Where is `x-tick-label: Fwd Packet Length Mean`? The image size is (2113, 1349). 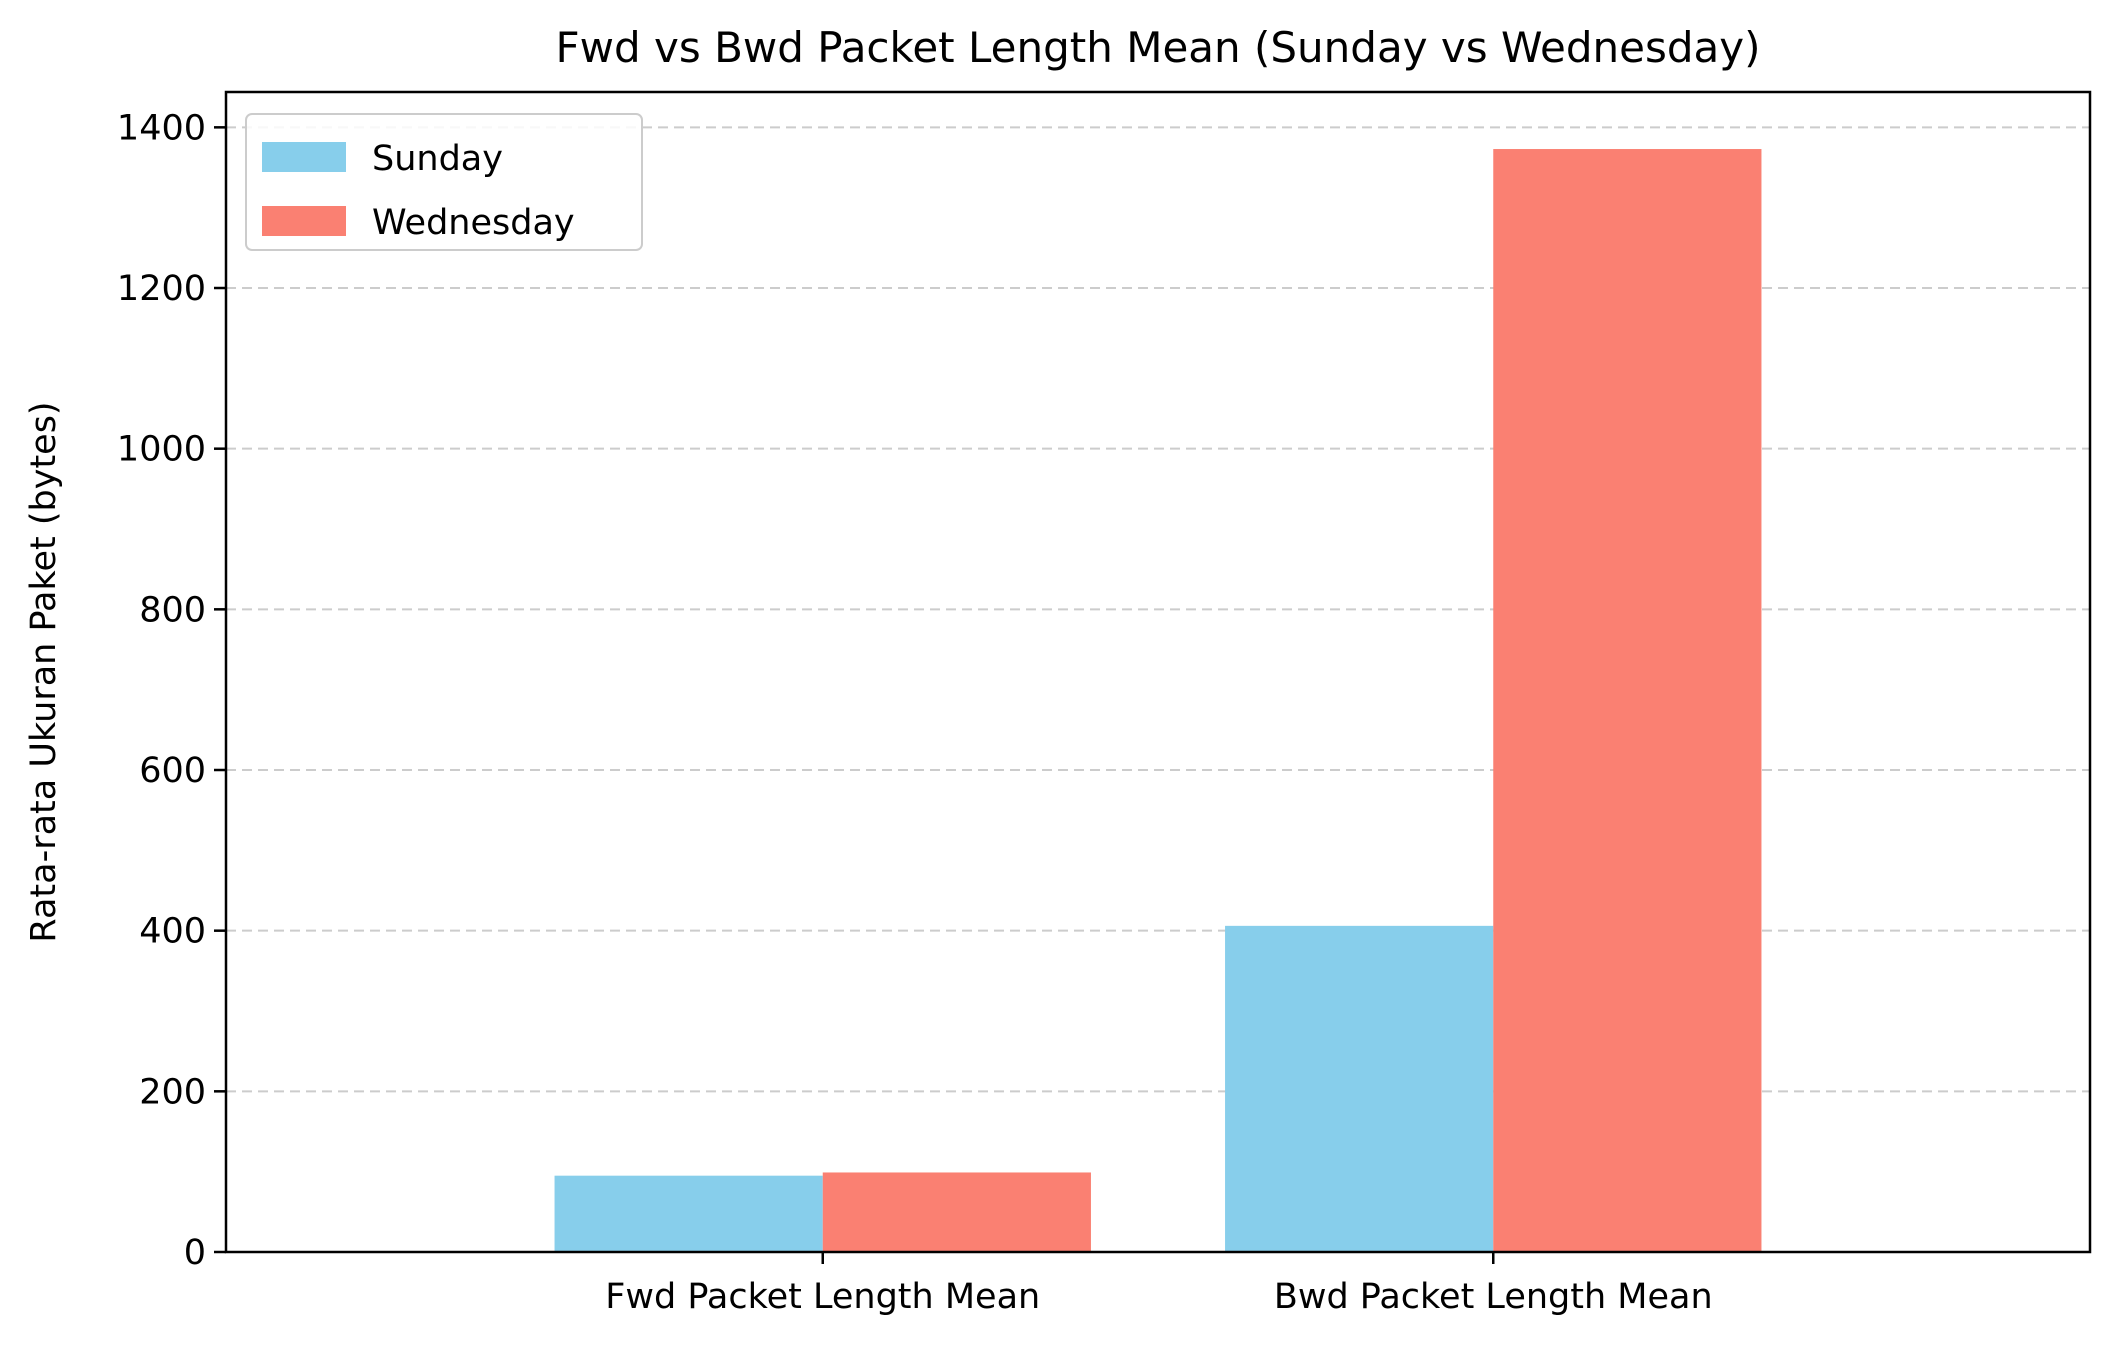
x-tick-label: Fwd Packet Length Mean is located at coordinates (822, 1297).